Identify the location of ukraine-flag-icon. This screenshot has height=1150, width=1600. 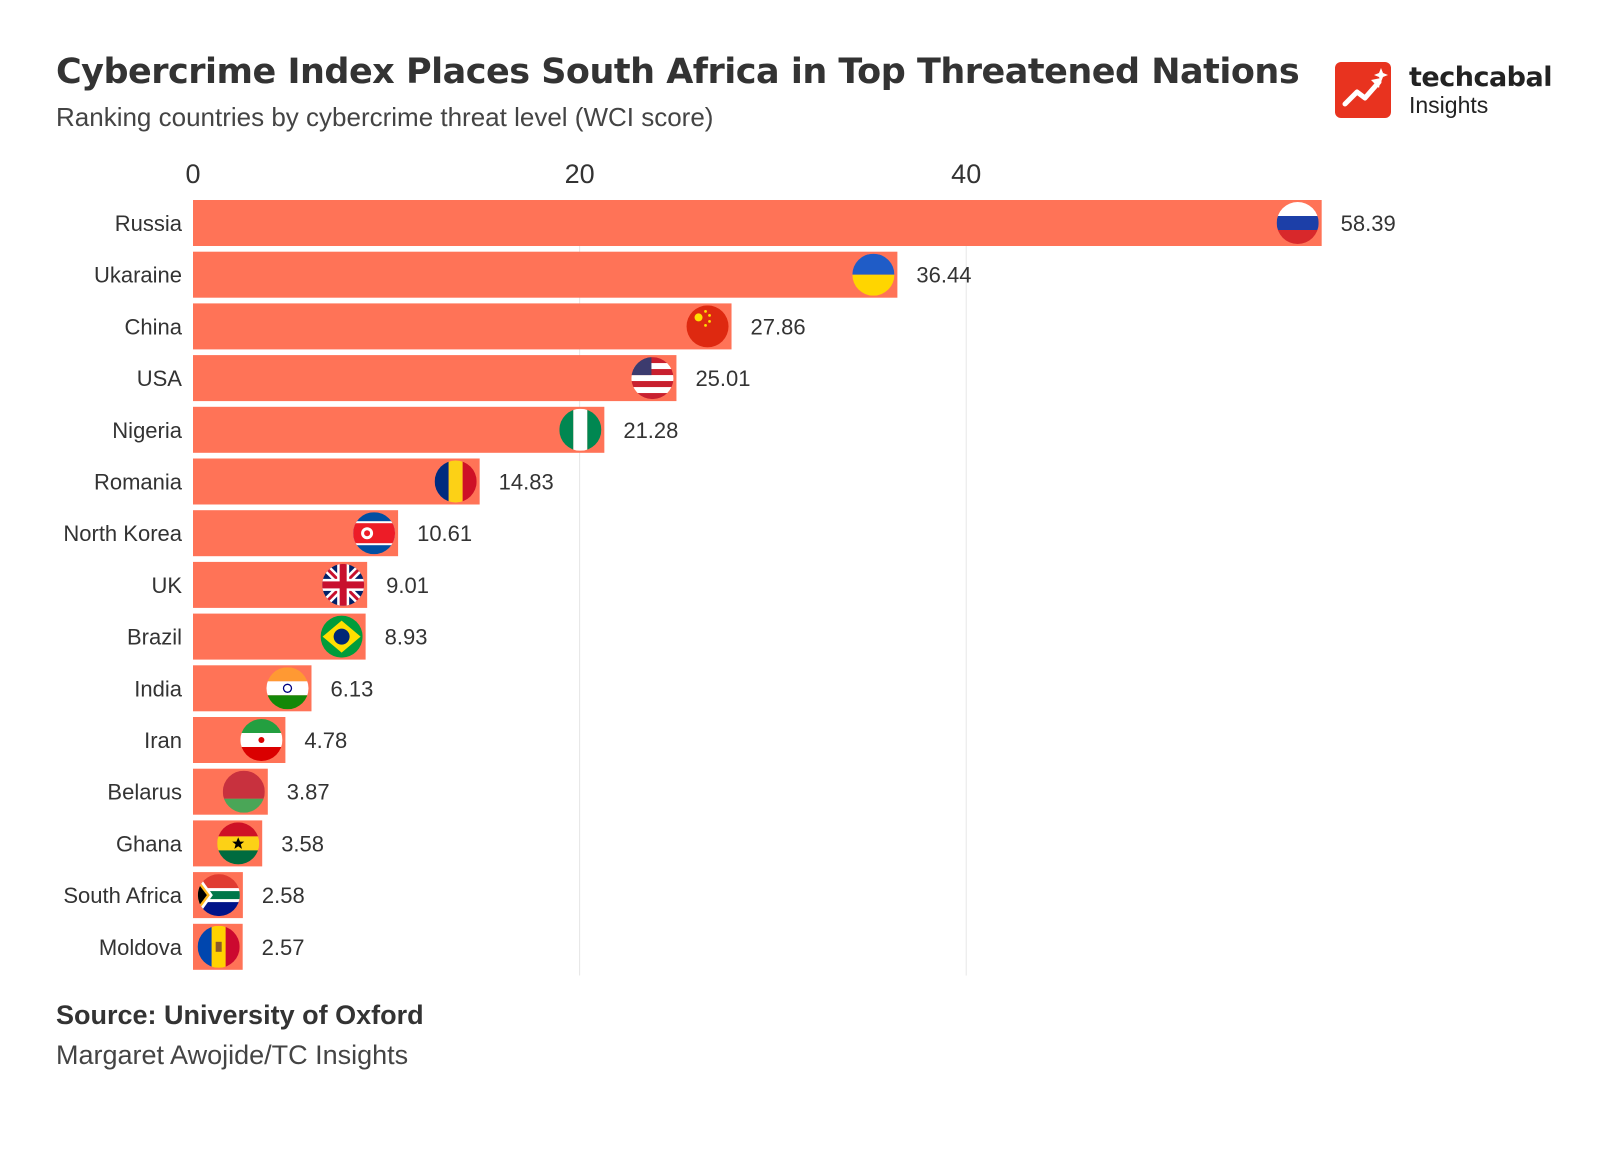
(873, 274).